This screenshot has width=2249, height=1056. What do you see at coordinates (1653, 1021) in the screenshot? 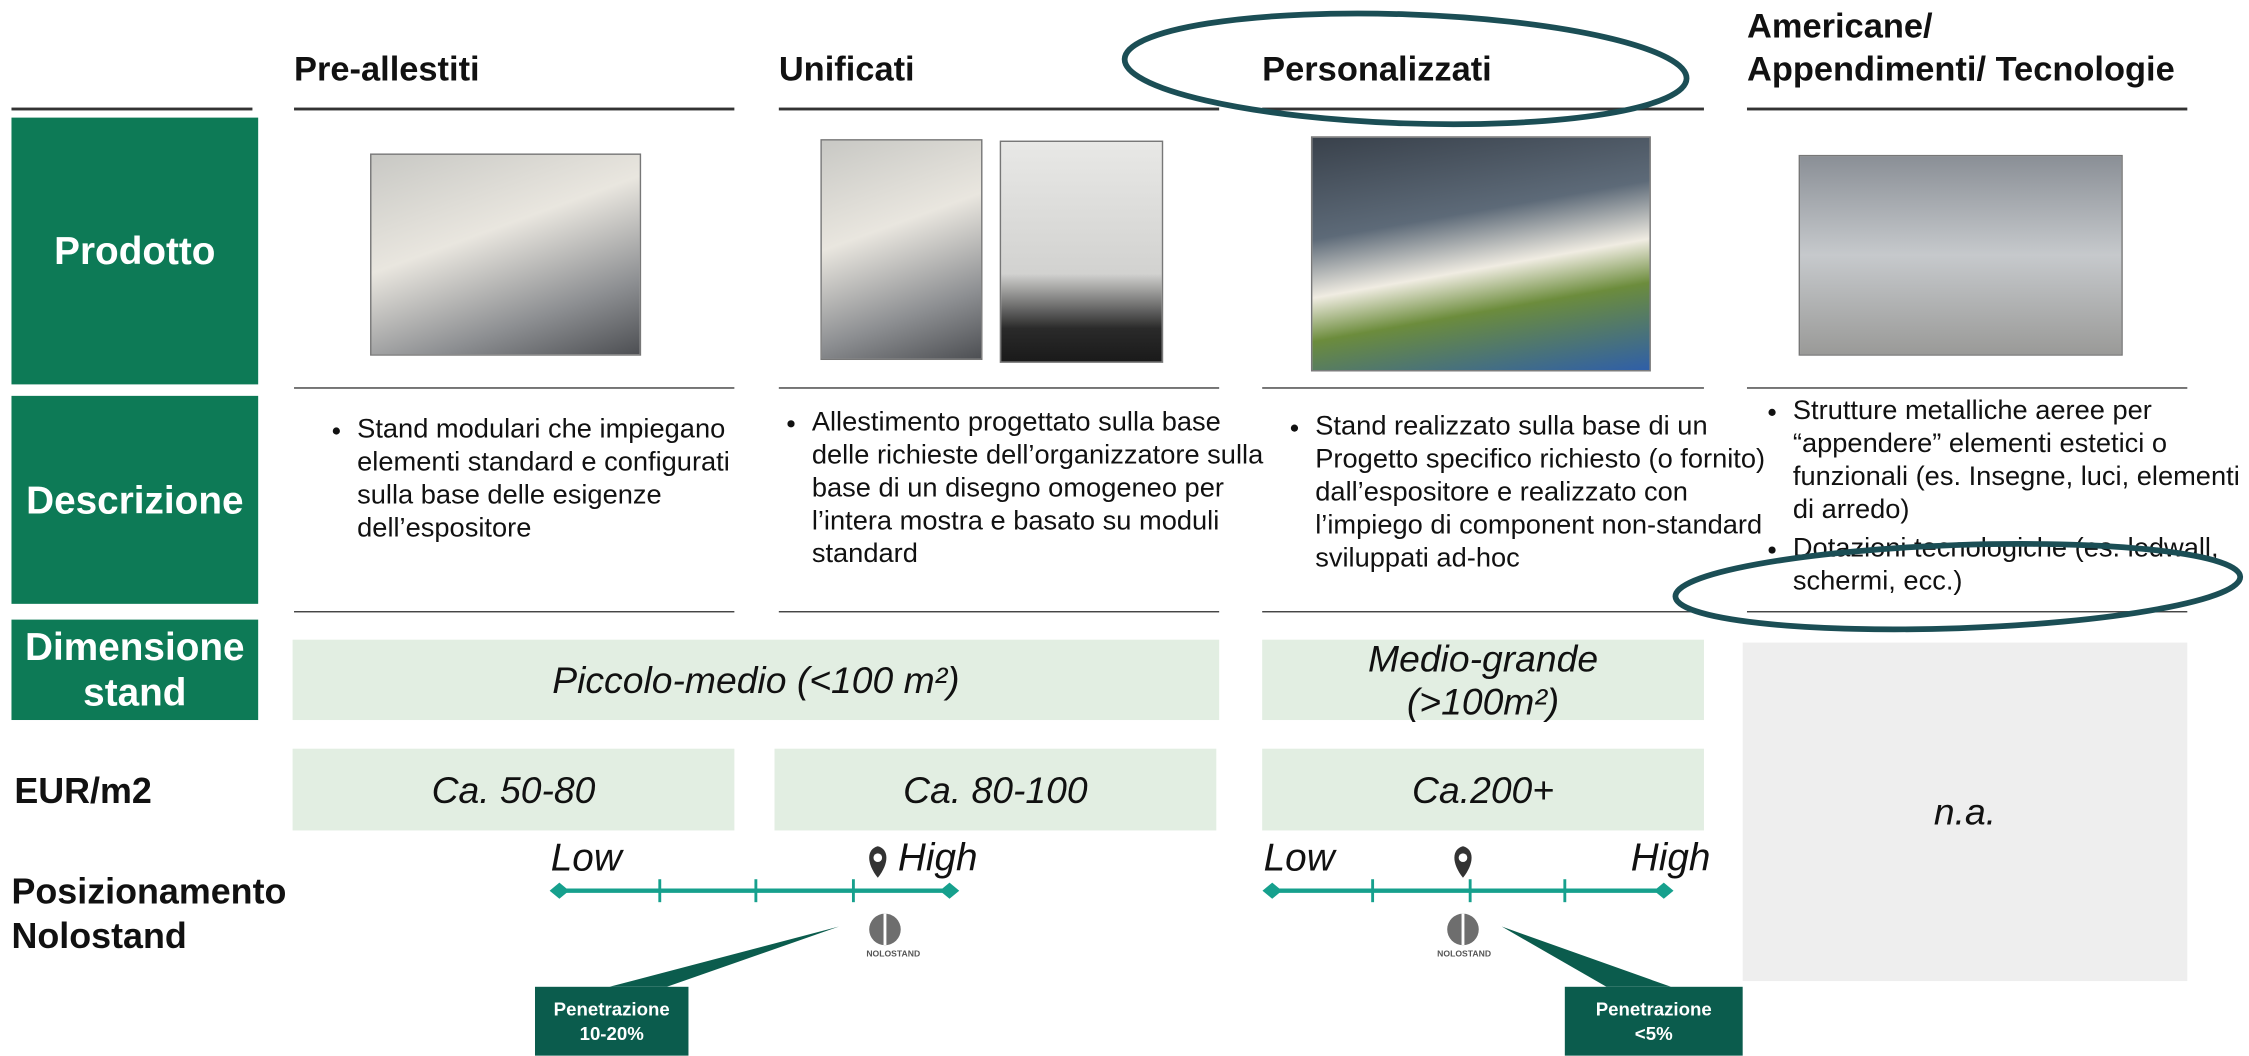
I see `callout: Penetrazione <5%` at bounding box center [1653, 1021].